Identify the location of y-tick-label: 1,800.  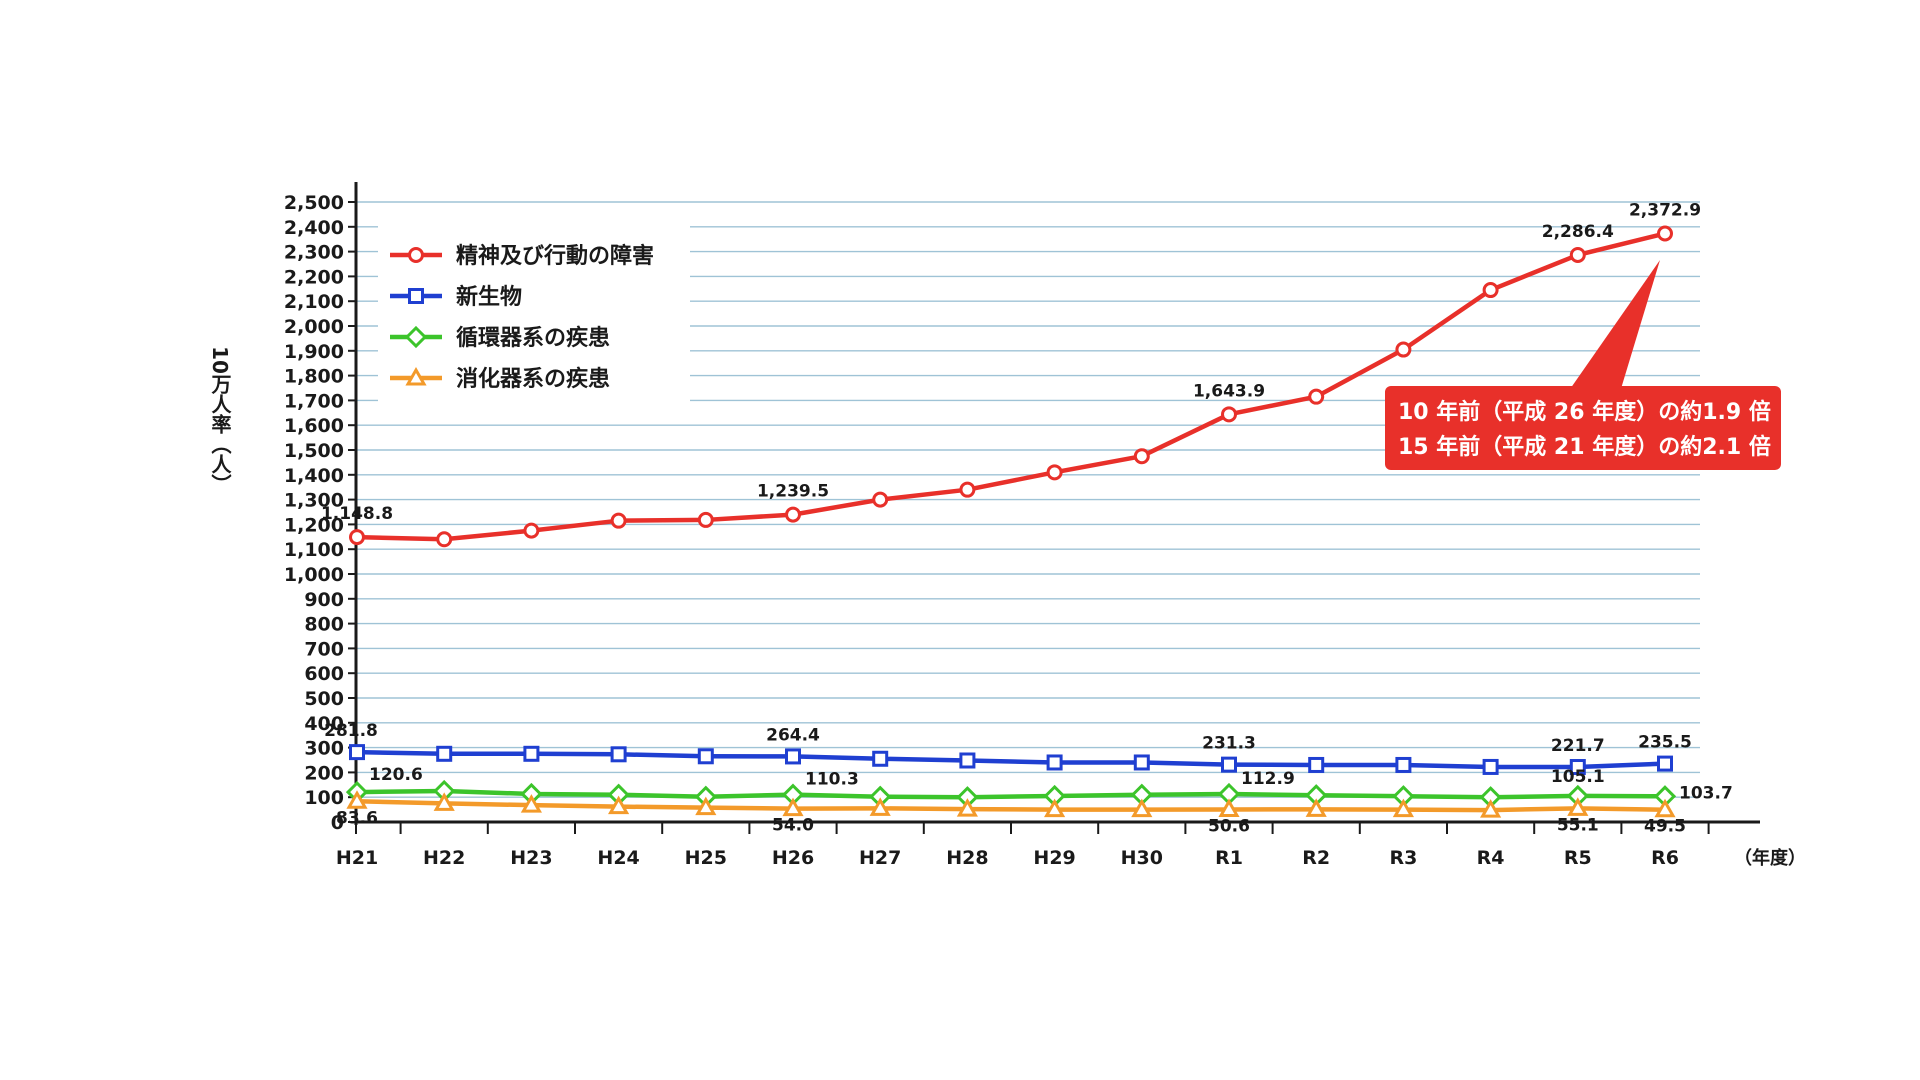
(314, 377).